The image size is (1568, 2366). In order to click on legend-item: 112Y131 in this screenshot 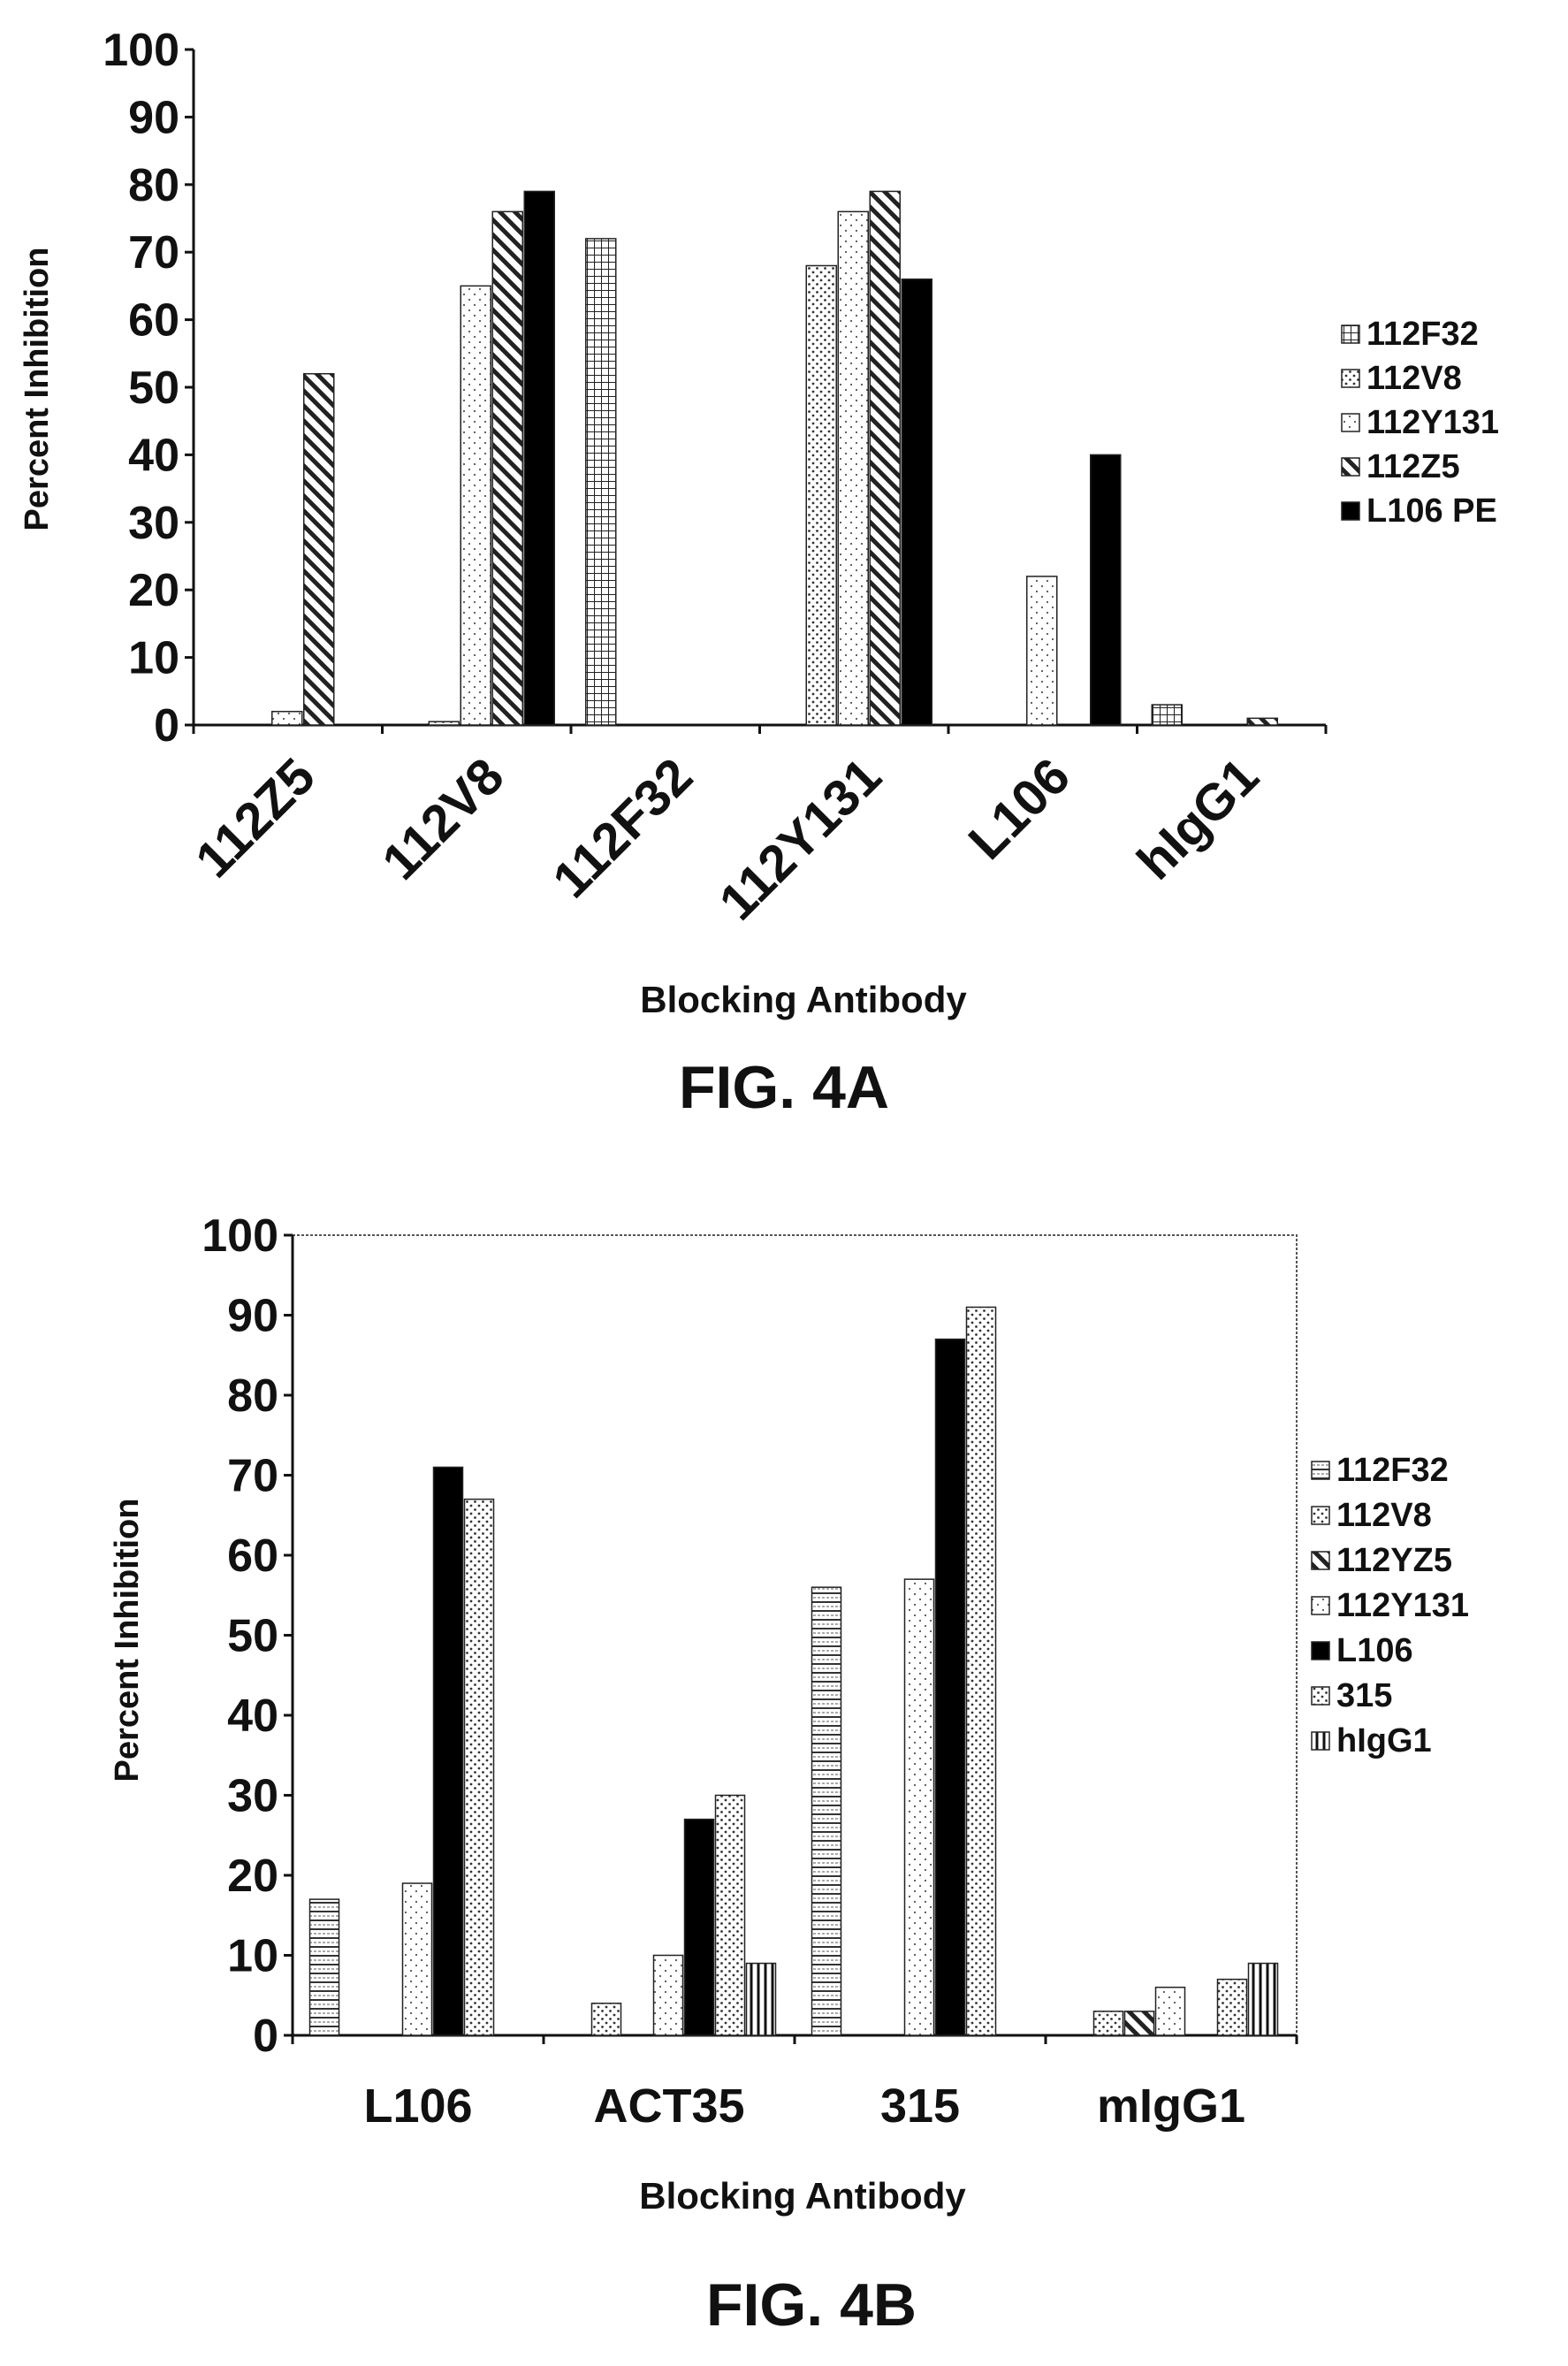, I will do `click(1390, 1606)`.